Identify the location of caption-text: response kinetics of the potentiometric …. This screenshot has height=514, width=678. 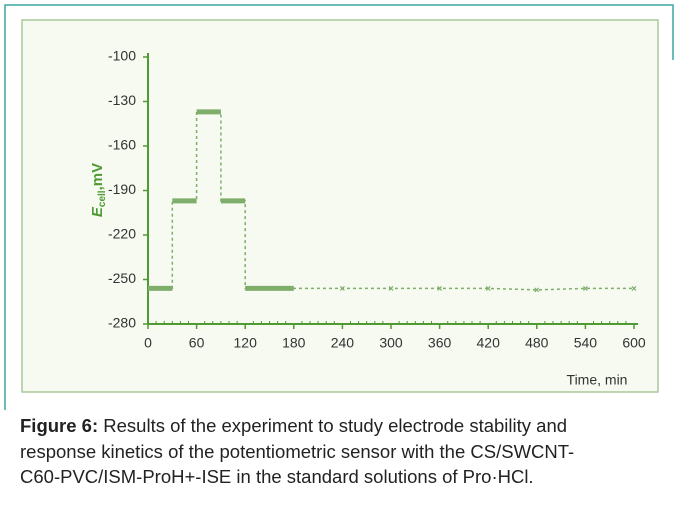
(297, 451).